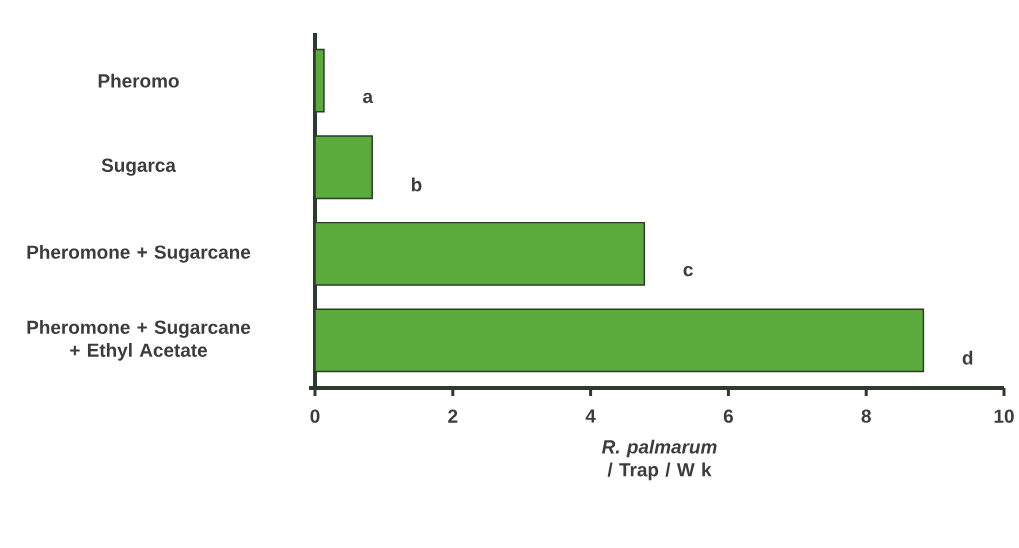 The width and height of the screenshot is (1019, 548). What do you see at coordinates (453, 416) in the screenshot?
I see `x-tick-label: 2` at bounding box center [453, 416].